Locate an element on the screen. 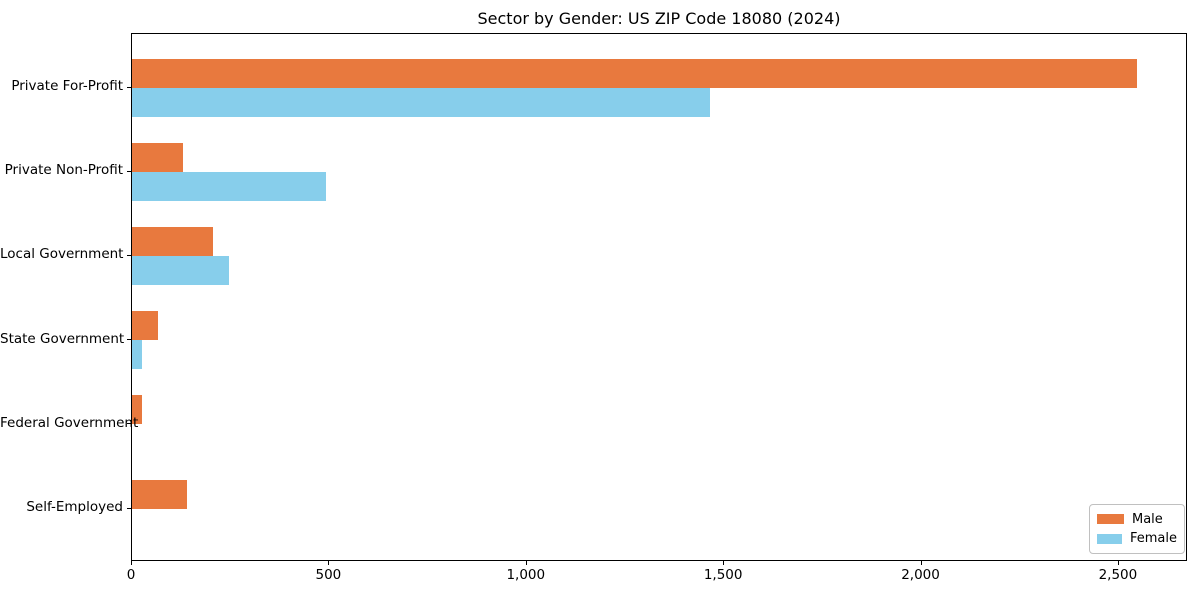 The height and width of the screenshot is (600, 1200). y-tick-label-federal-government: Federal Government is located at coordinates (69, 422).